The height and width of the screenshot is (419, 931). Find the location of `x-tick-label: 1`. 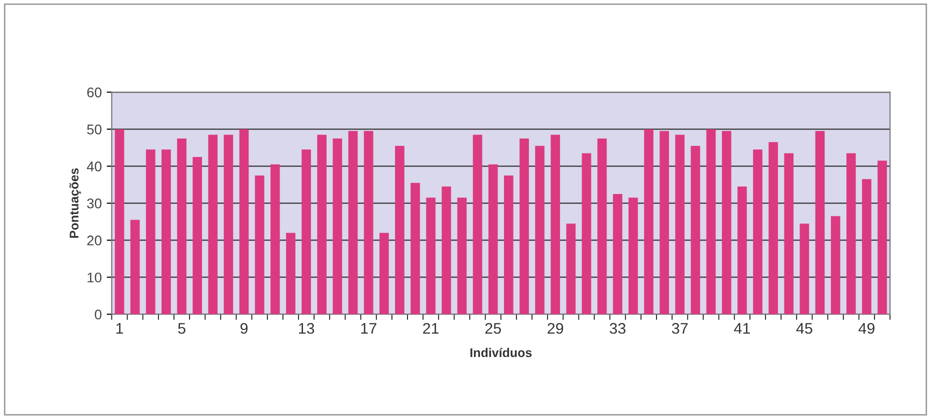

x-tick-label: 1 is located at coordinates (120, 328).